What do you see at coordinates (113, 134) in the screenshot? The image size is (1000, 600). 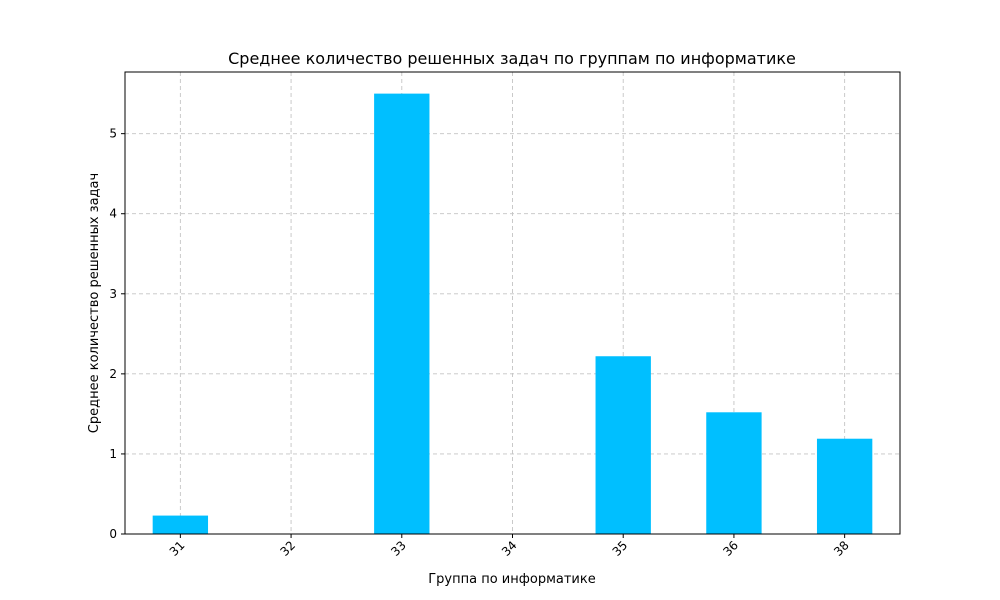 I see `y-tick-label: 5` at bounding box center [113, 134].